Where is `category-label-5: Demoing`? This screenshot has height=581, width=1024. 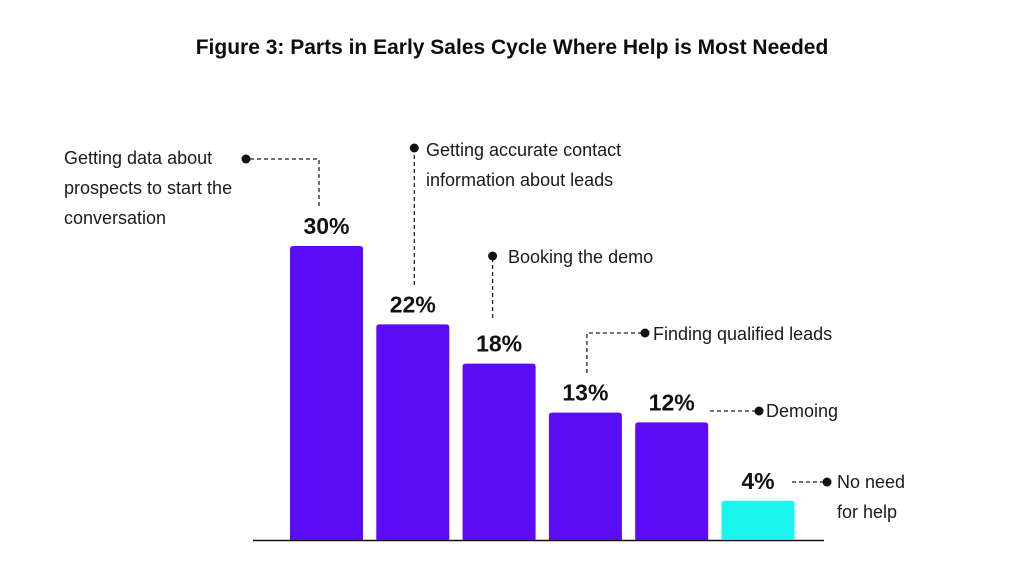
category-label-5: Demoing is located at coordinates (802, 411).